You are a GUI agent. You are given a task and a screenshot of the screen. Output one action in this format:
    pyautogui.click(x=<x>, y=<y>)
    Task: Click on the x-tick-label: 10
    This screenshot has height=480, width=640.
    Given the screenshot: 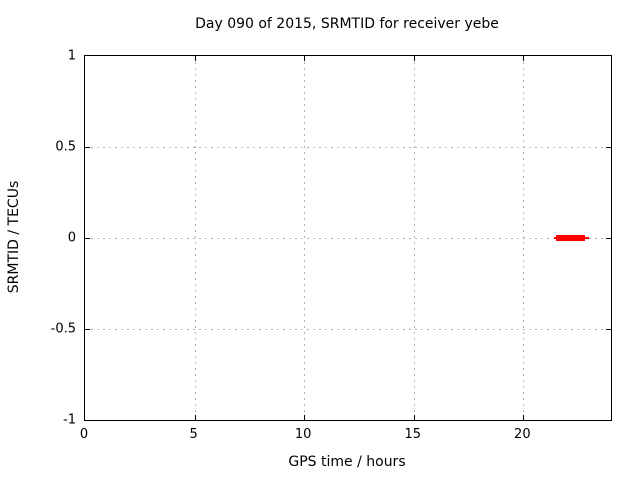 What is the action you would take?
    pyautogui.click(x=303, y=434)
    